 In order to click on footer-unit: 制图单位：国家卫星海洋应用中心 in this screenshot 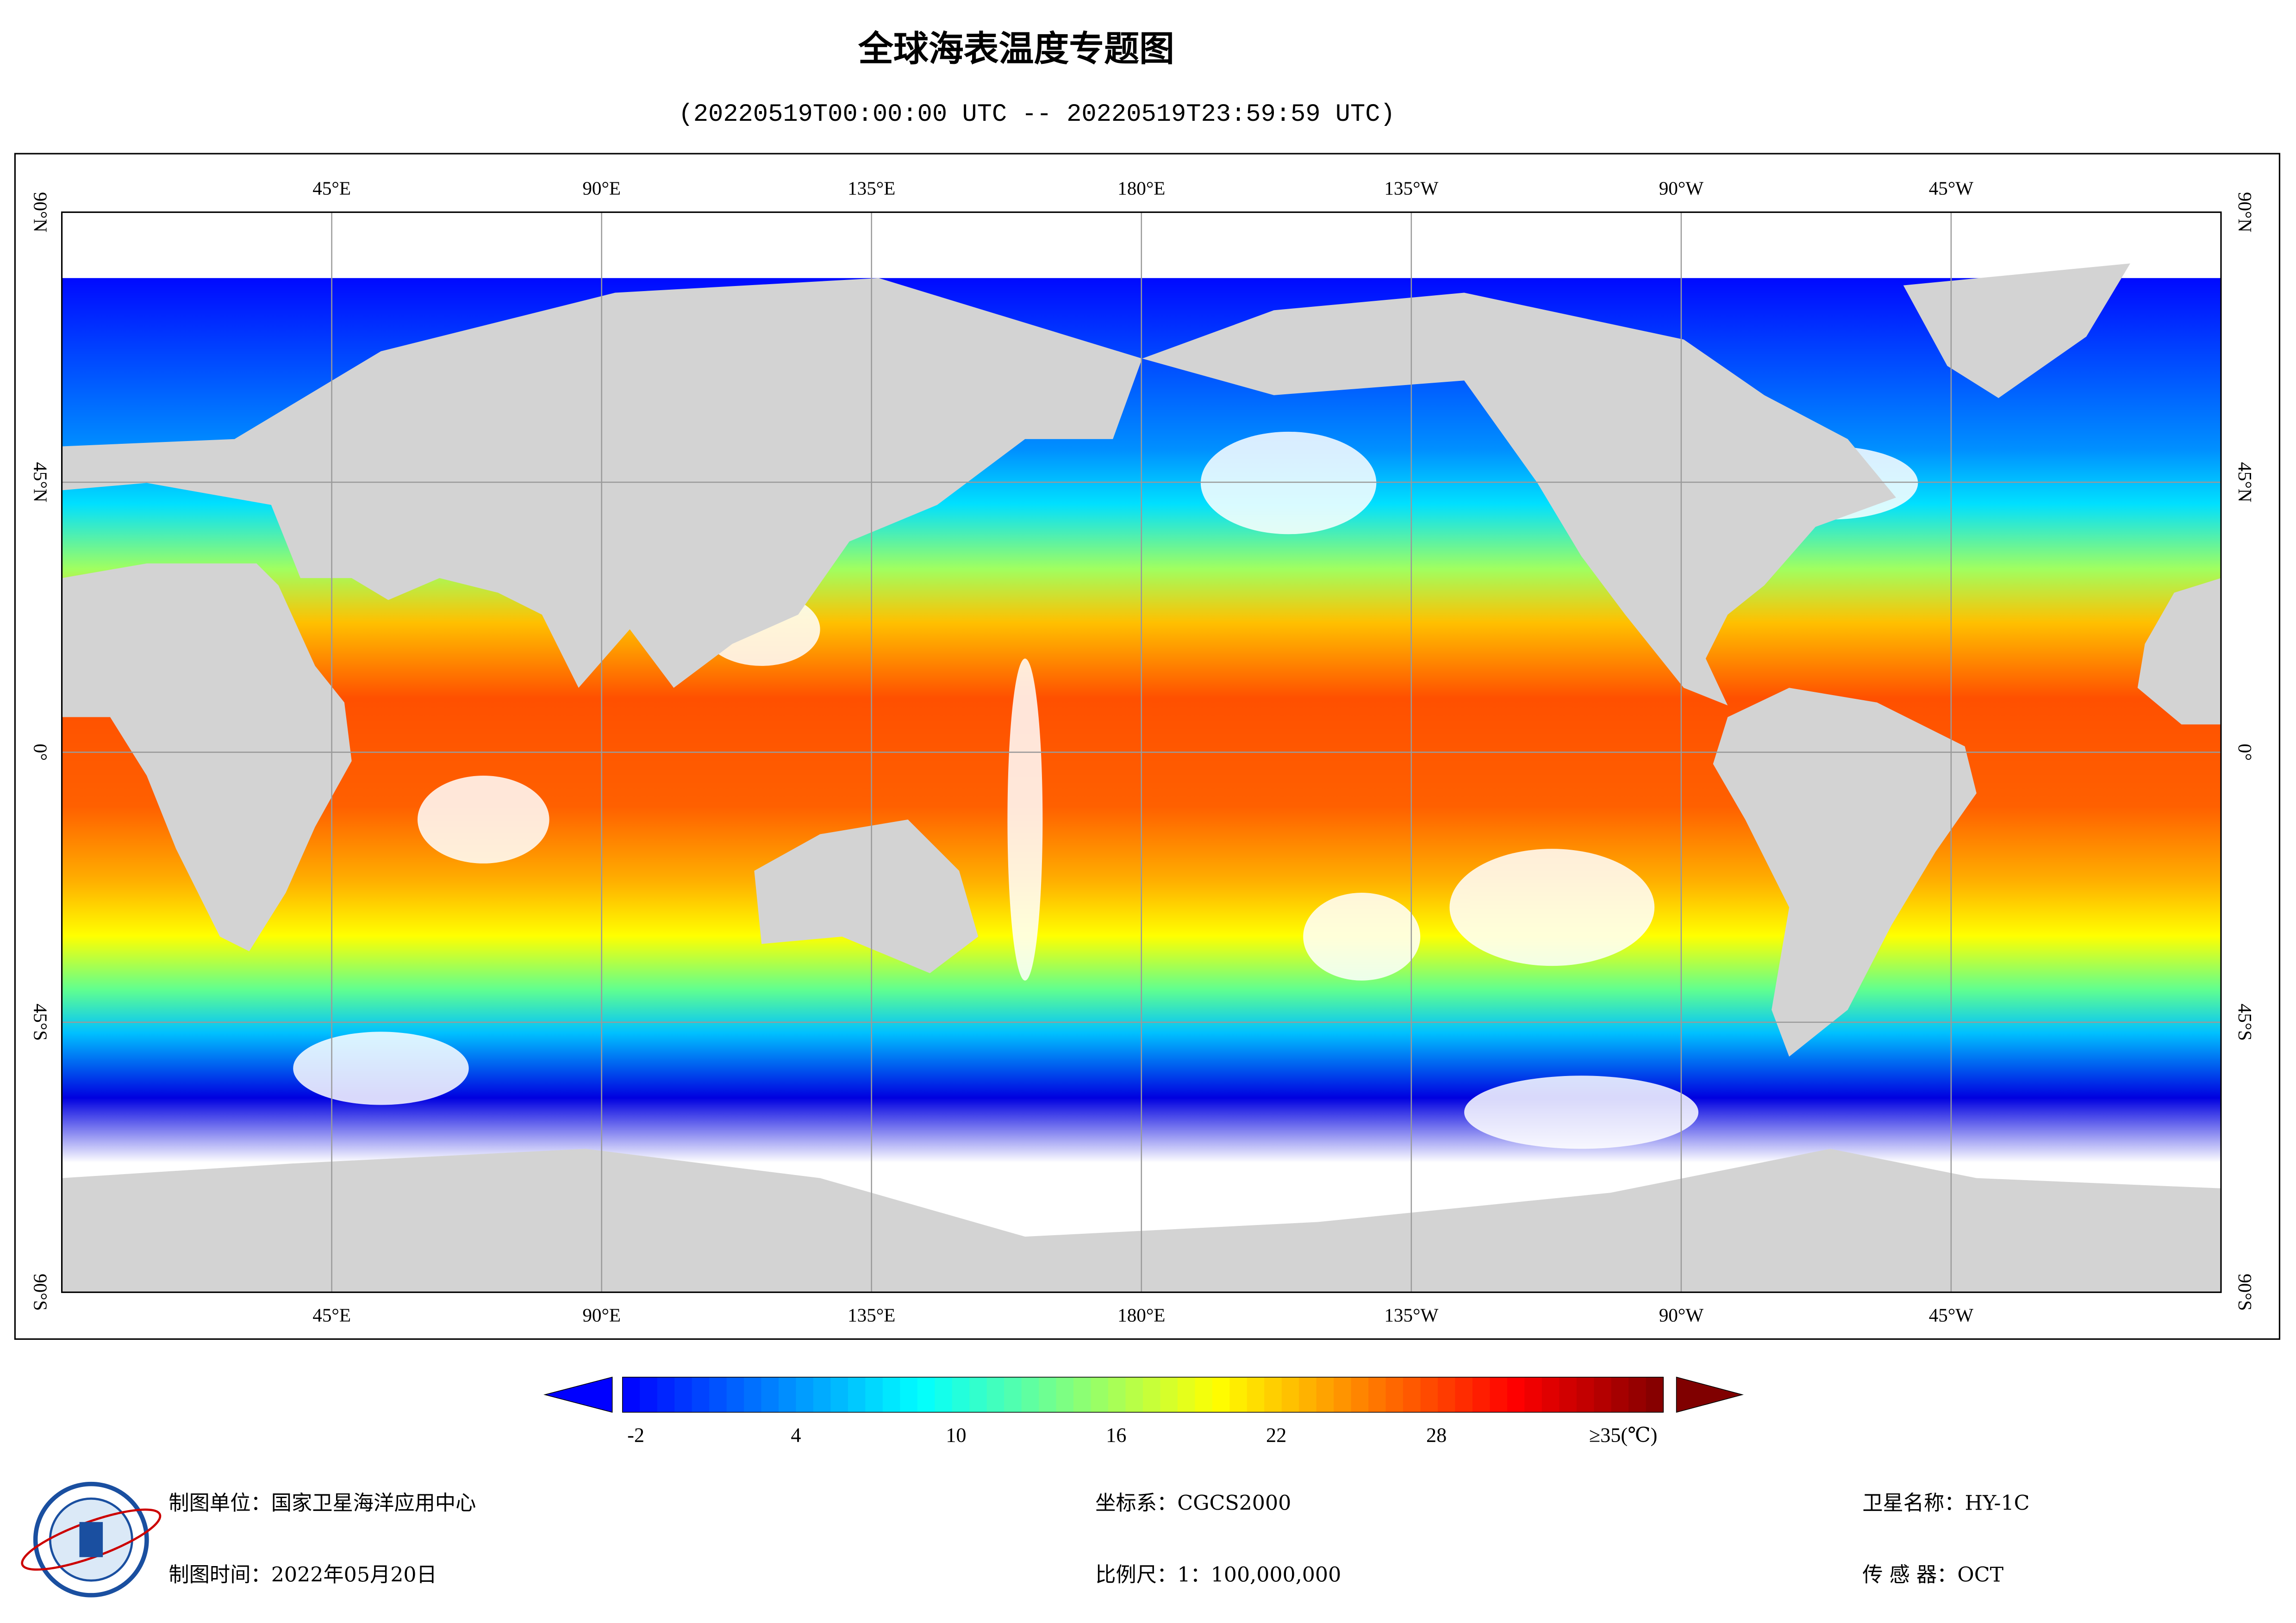, I will do `click(322, 1503)`.